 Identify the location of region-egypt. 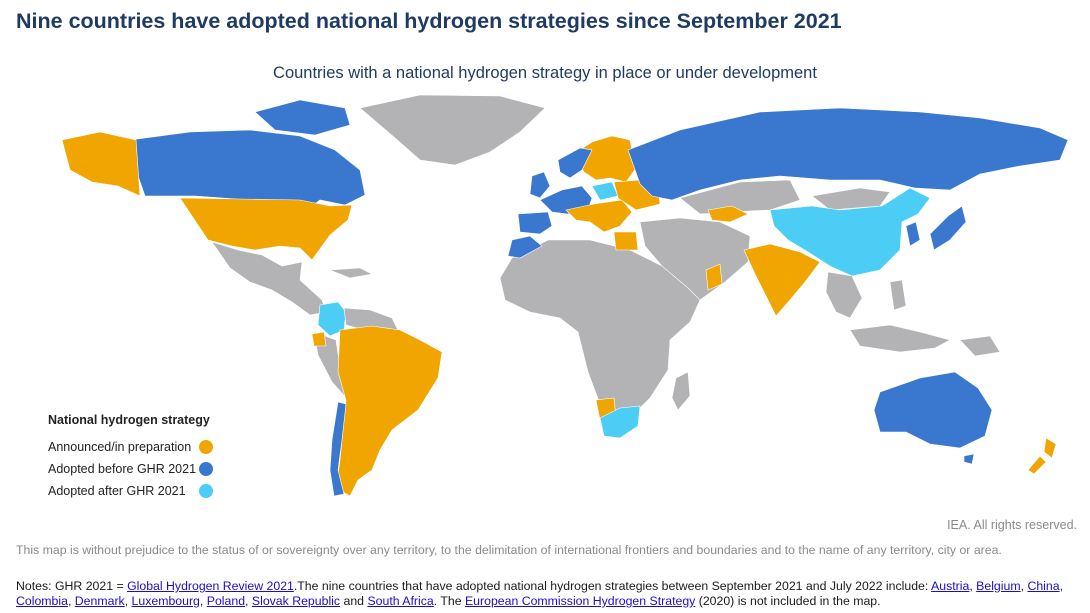
(626, 241).